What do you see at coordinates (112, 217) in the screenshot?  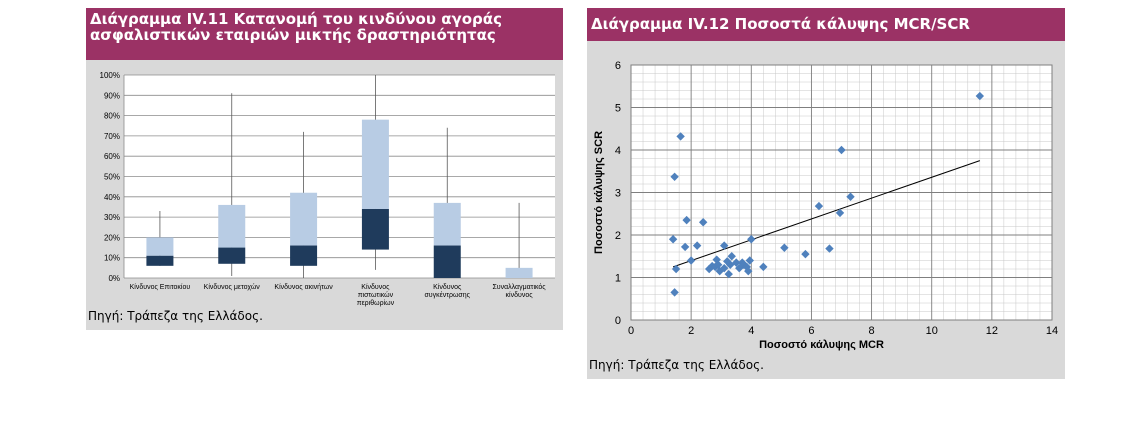 I see `y-tick-label: 30%` at bounding box center [112, 217].